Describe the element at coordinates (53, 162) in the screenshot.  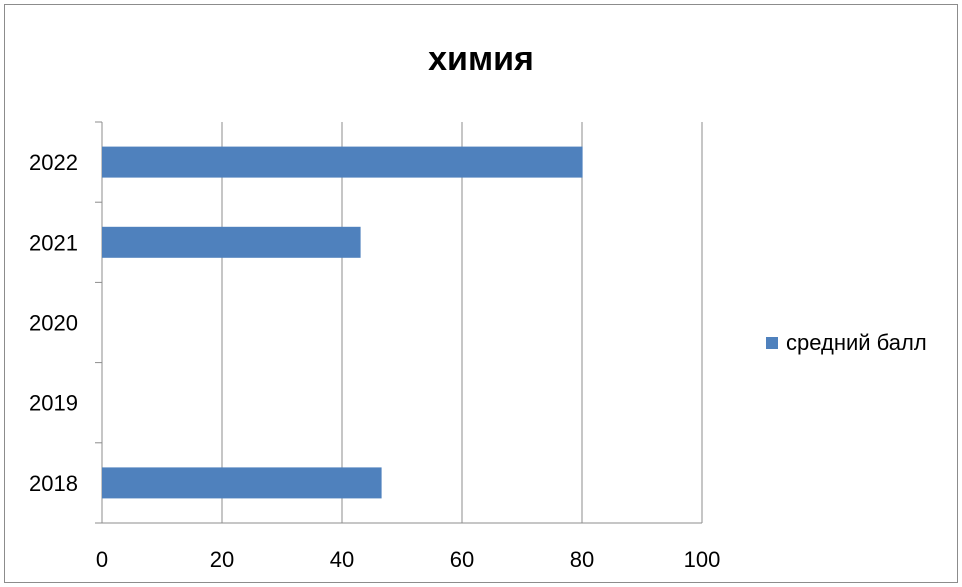
I see `y-tick-label: 2022` at that location.